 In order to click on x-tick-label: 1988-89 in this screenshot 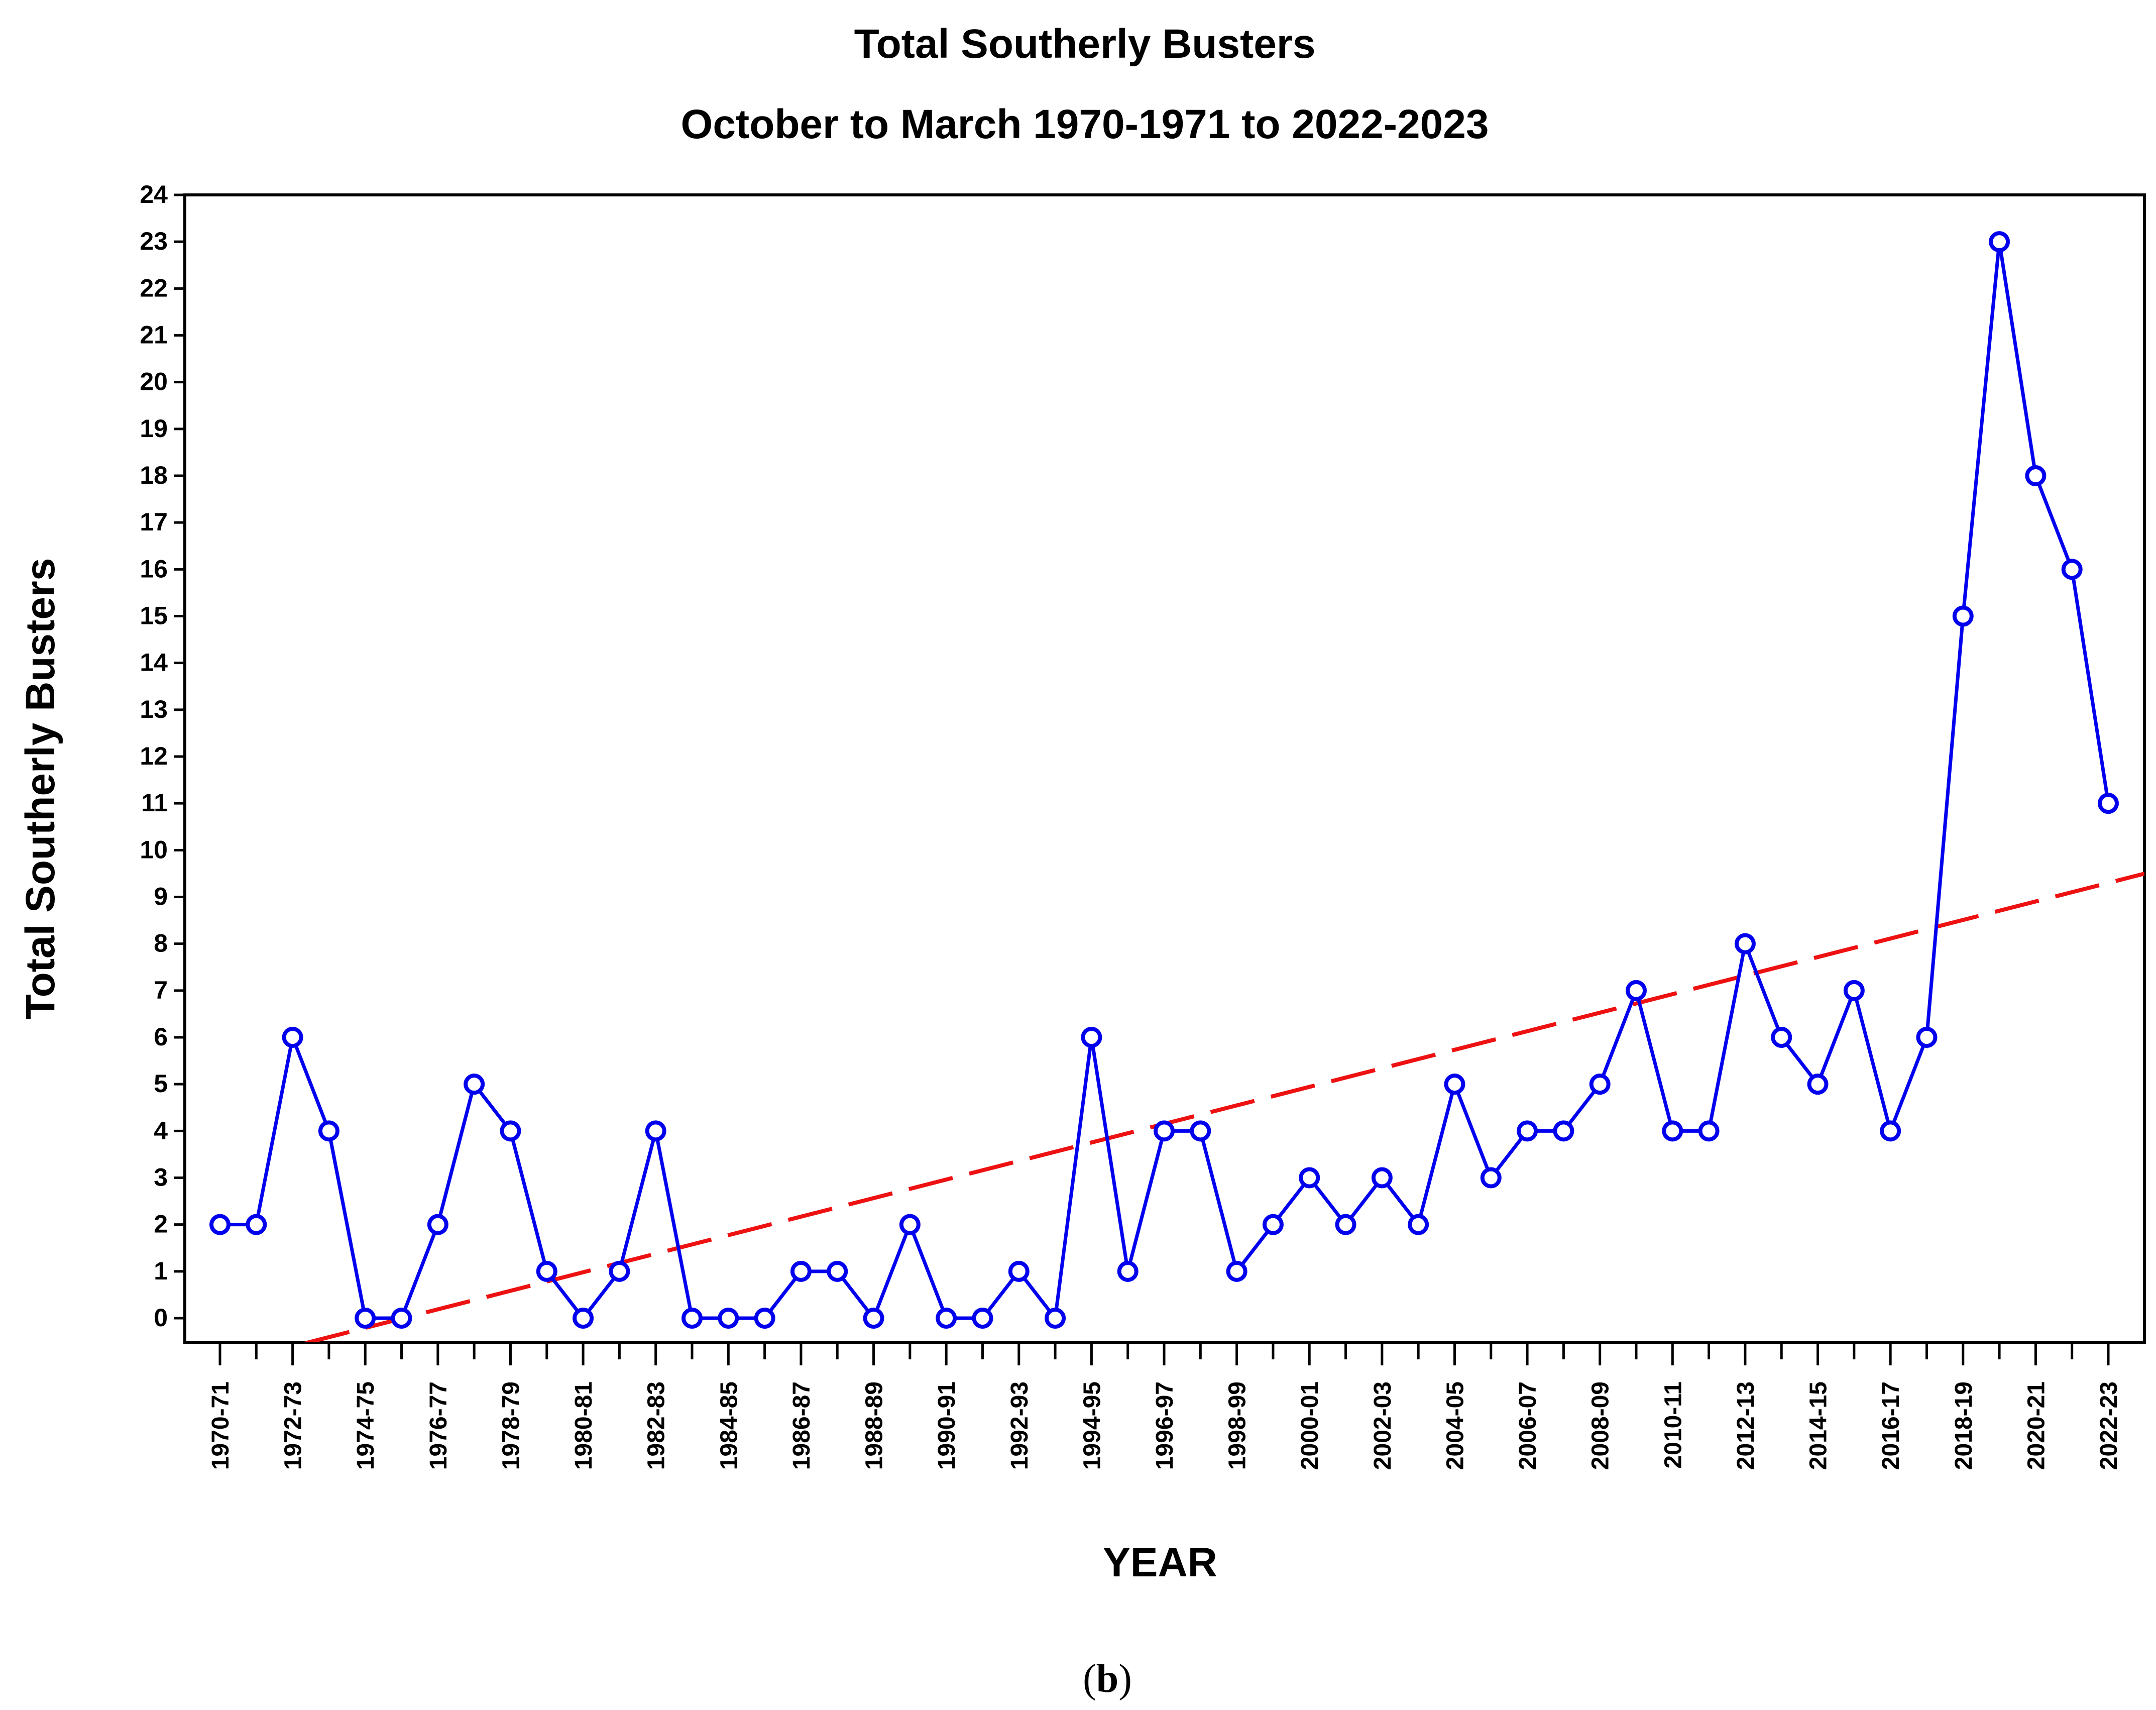, I will do `click(874, 1425)`.